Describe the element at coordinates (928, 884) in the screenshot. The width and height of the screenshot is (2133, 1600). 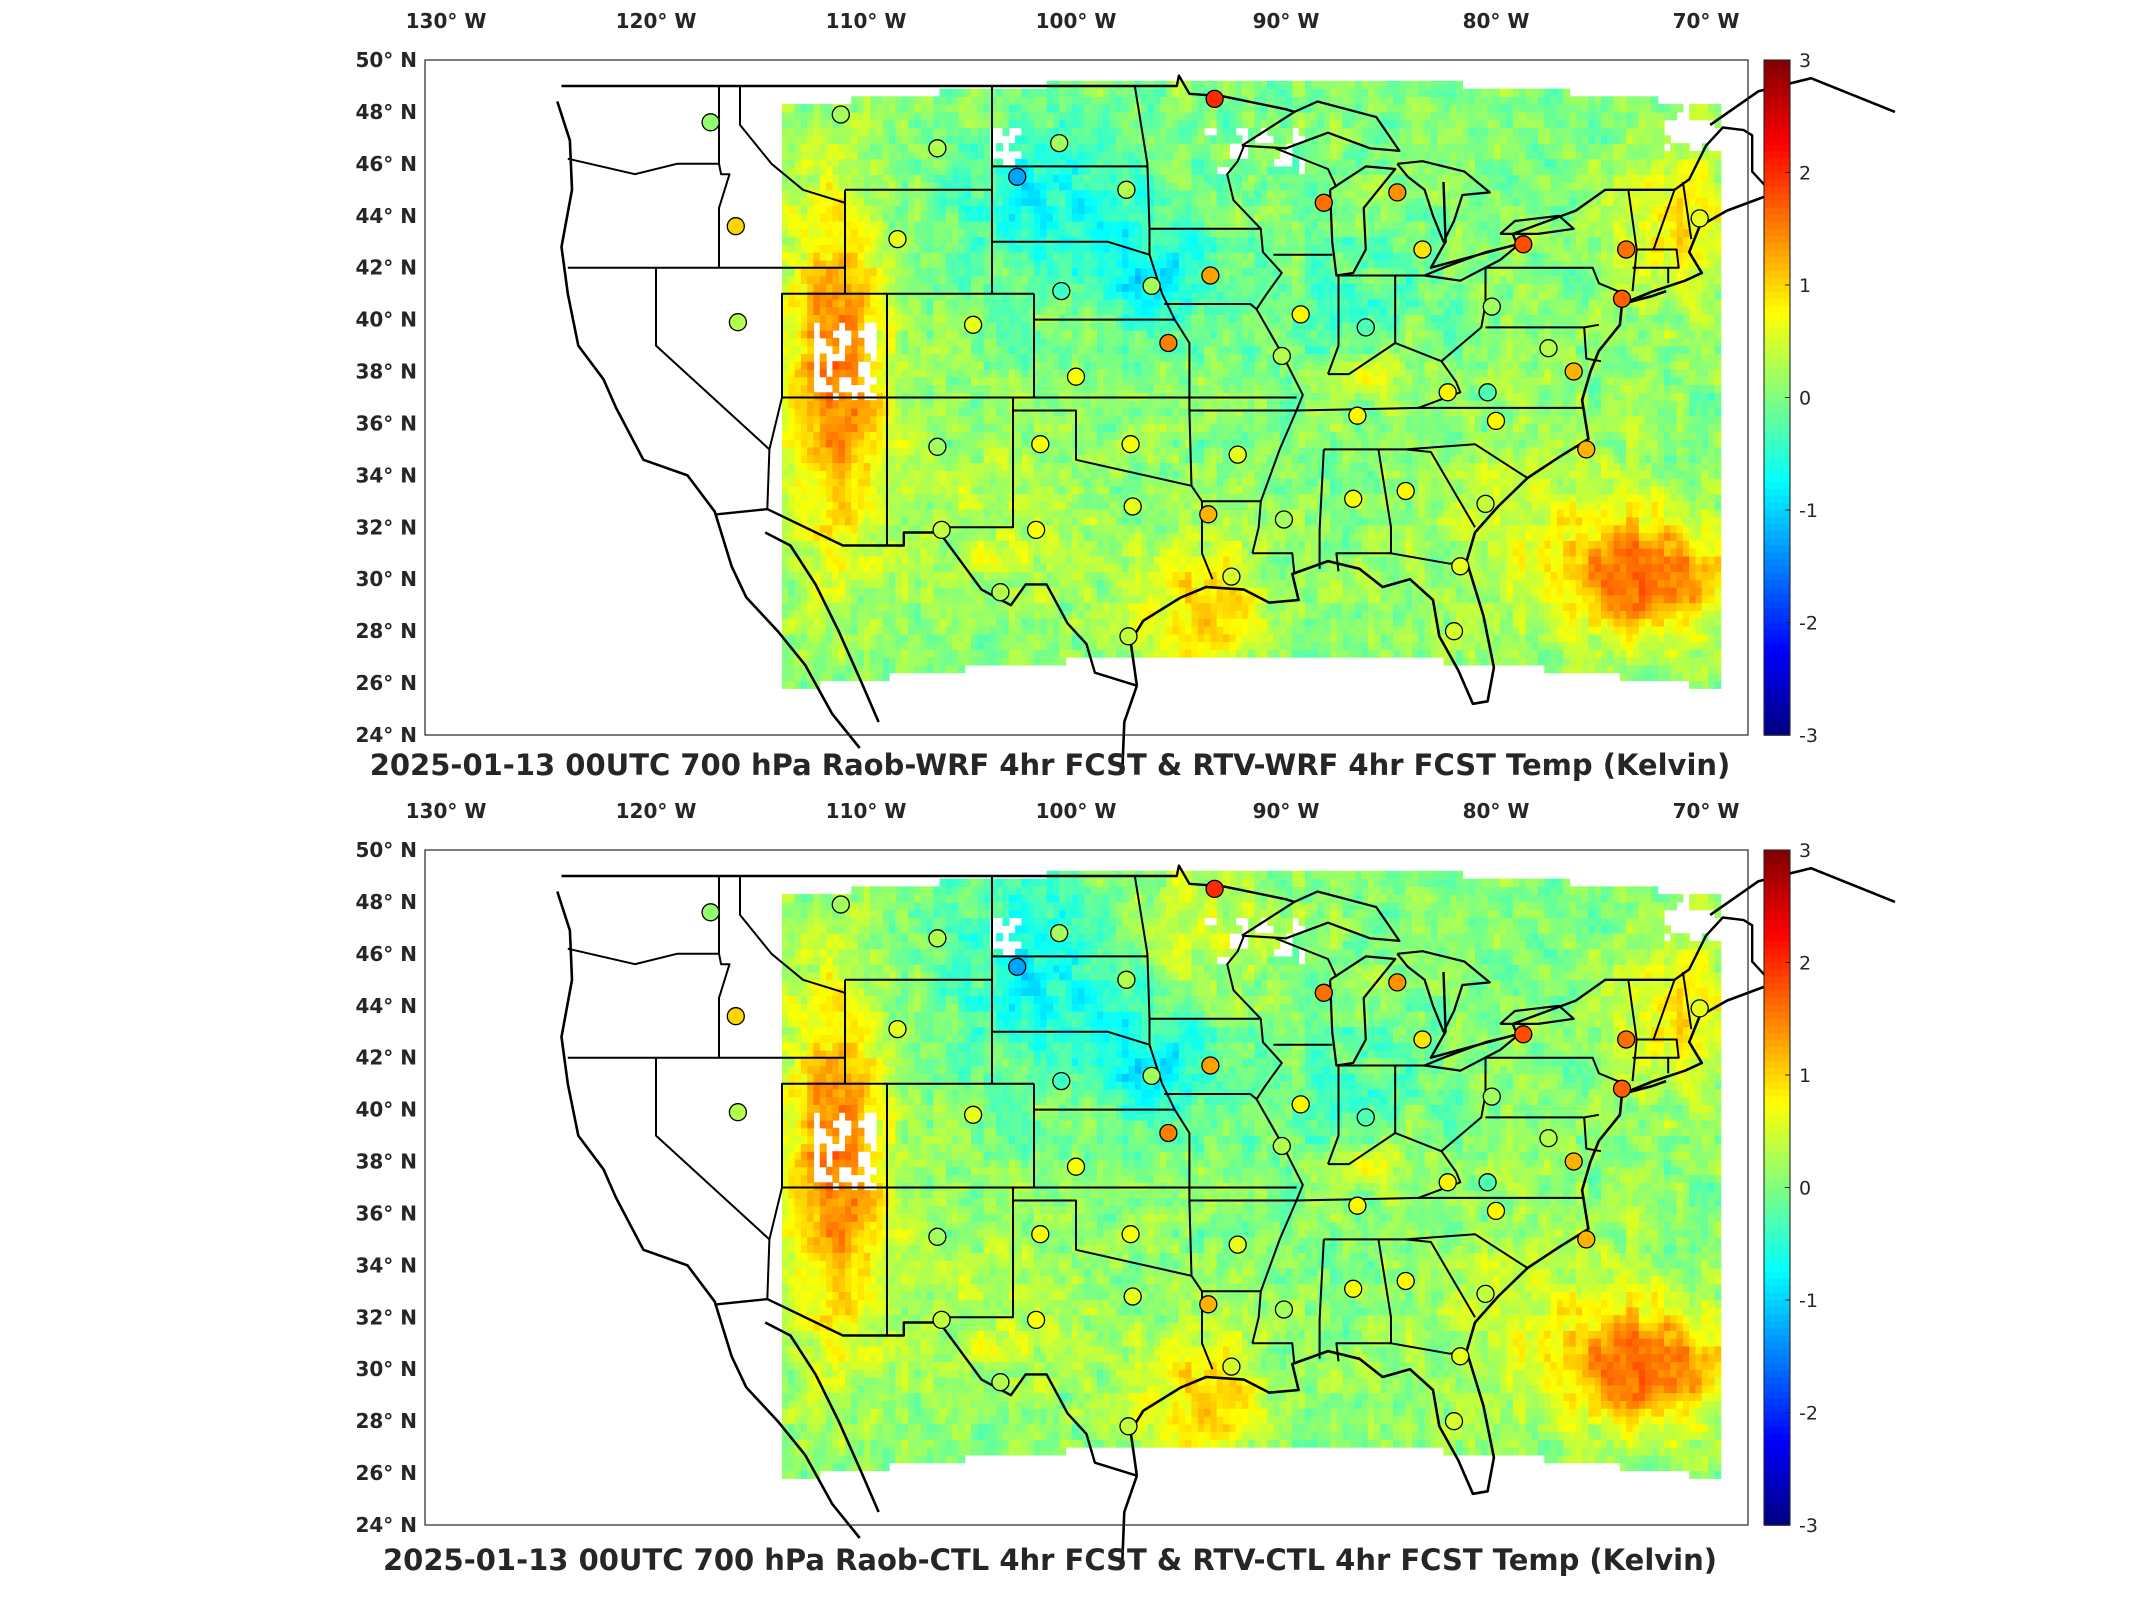
I see `country-border` at that location.